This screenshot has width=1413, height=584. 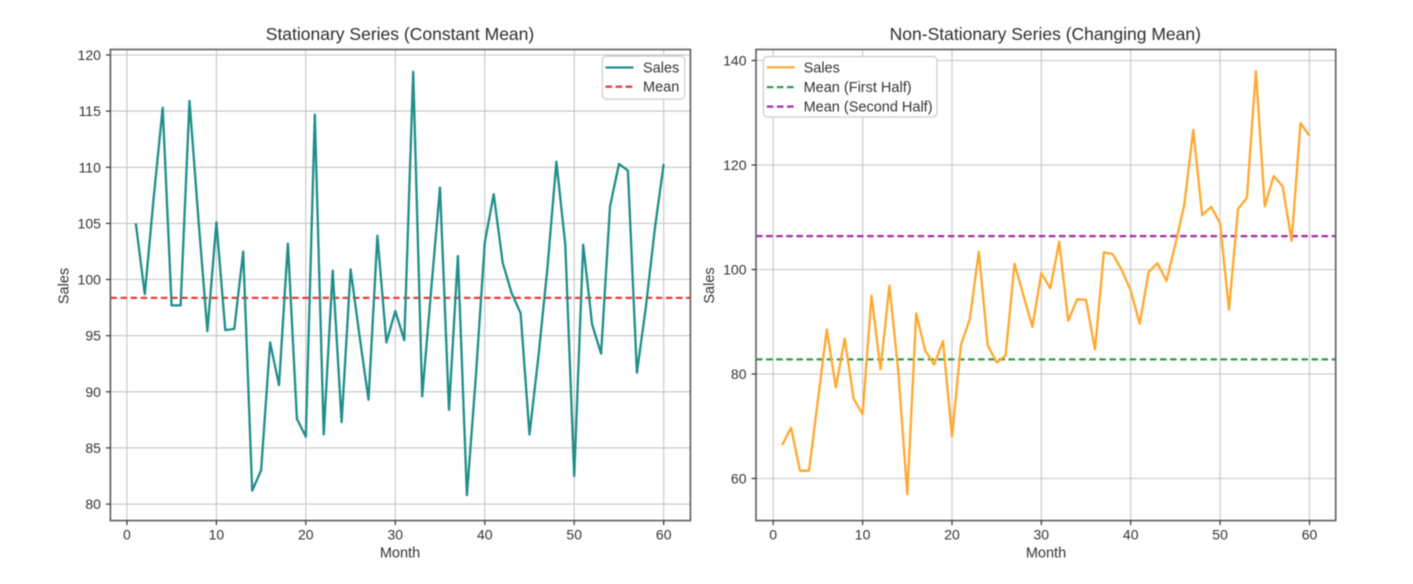 I want to click on svg-text: 115, so click(x=90, y=111).